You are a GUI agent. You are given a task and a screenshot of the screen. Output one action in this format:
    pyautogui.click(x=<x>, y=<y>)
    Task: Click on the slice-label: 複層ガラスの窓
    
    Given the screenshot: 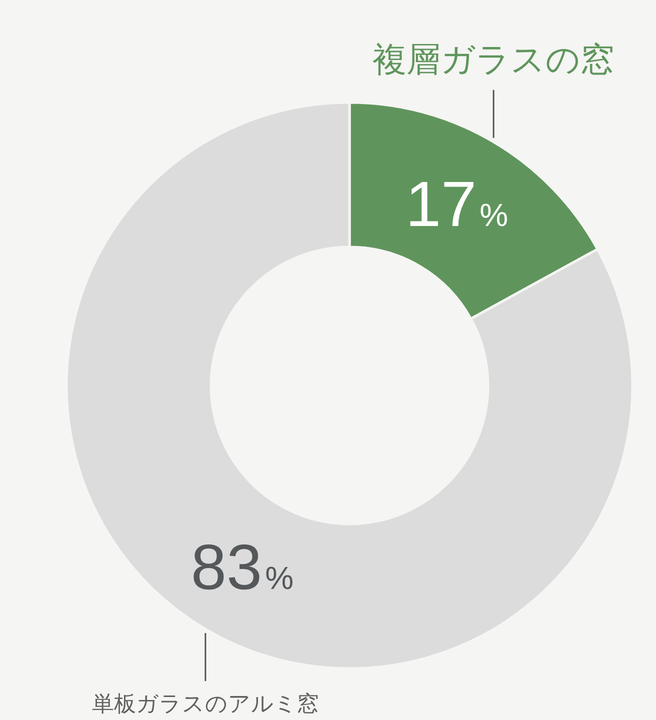 What is the action you would take?
    pyautogui.click(x=493, y=59)
    